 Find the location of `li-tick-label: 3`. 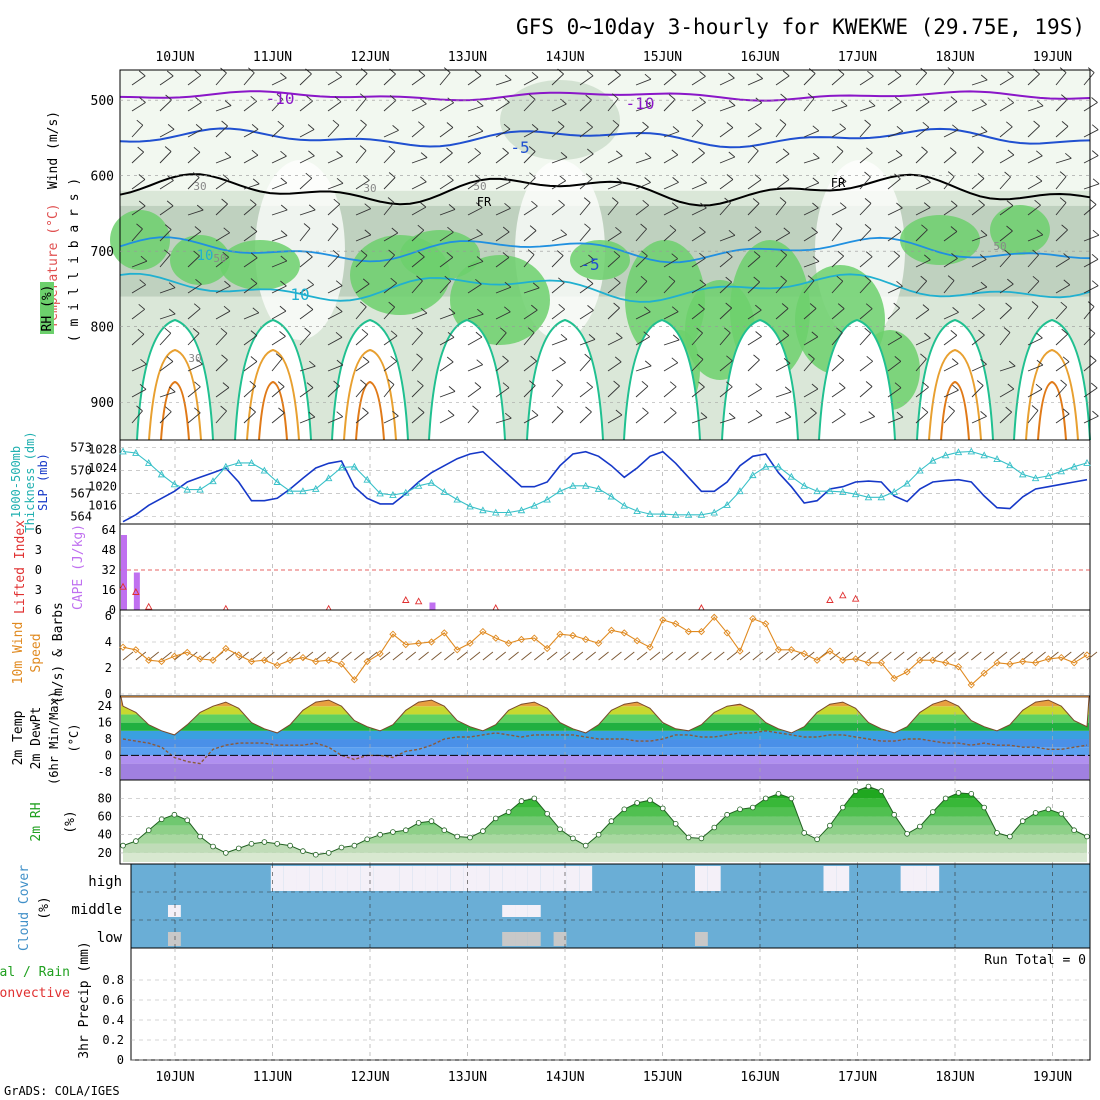

li-tick-label: 3 is located at coordinates (38, 590).